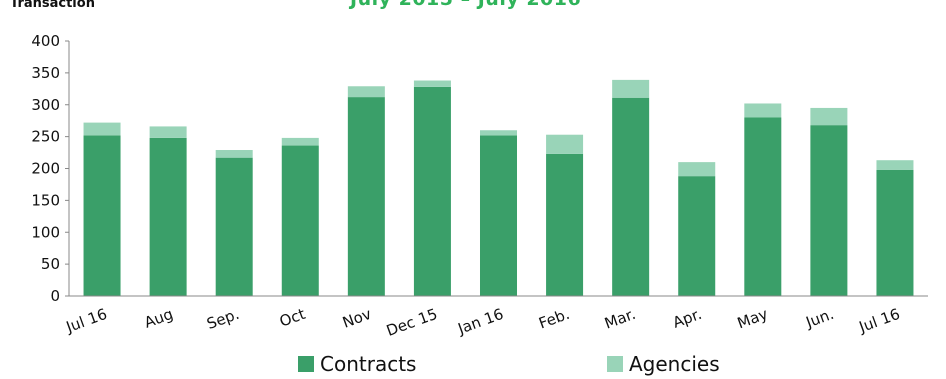  Describe the element at coordinates (55, 296) in the screenshot. I see `y-tick-label: 0` at that location.